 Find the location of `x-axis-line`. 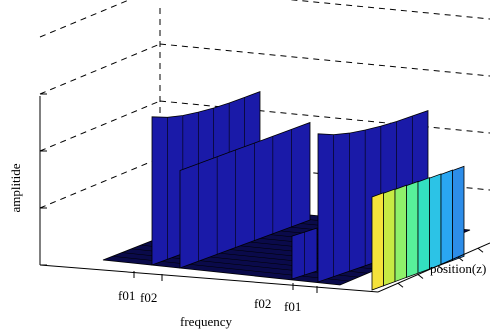

x-axis-line is located at coordinates (209, 278).